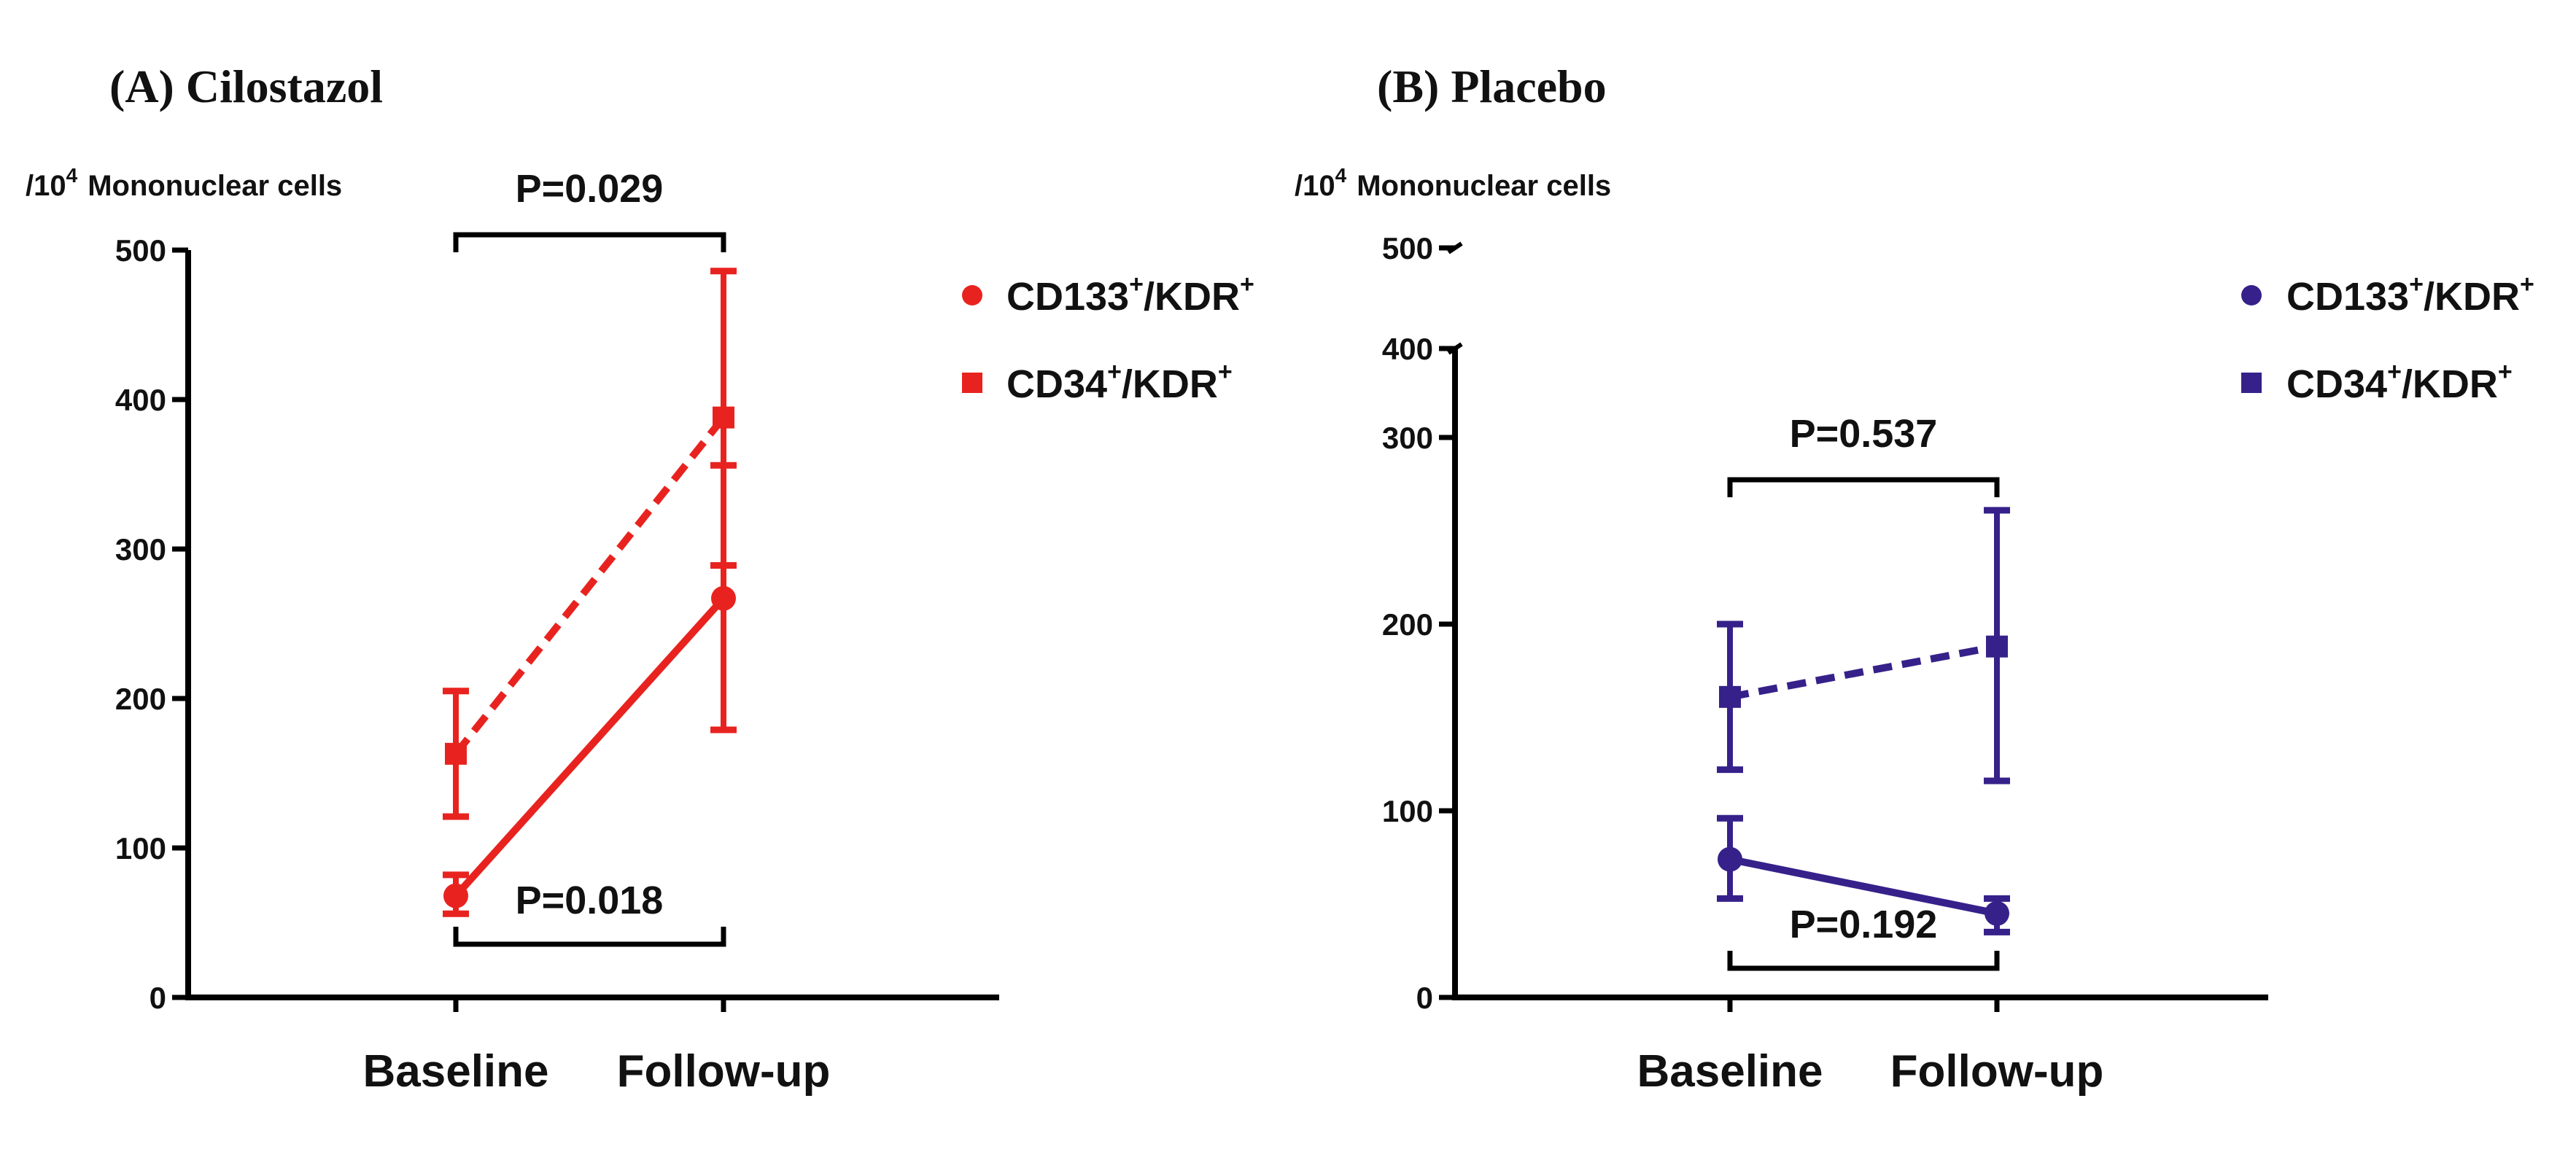  I want to click on axis-break-mark-lower, so click(1455, 348).